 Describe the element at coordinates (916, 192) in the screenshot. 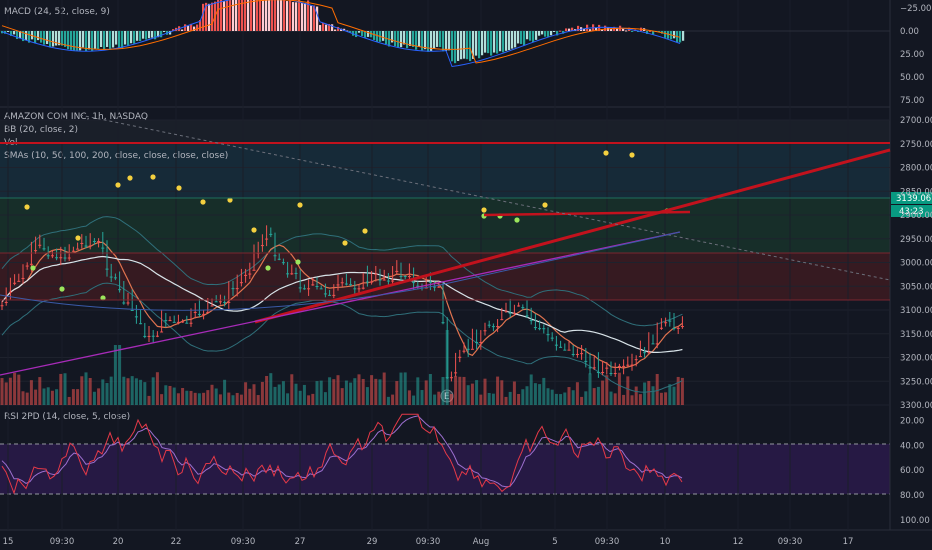

I see `price-tick-label: 2850.00` at that location.